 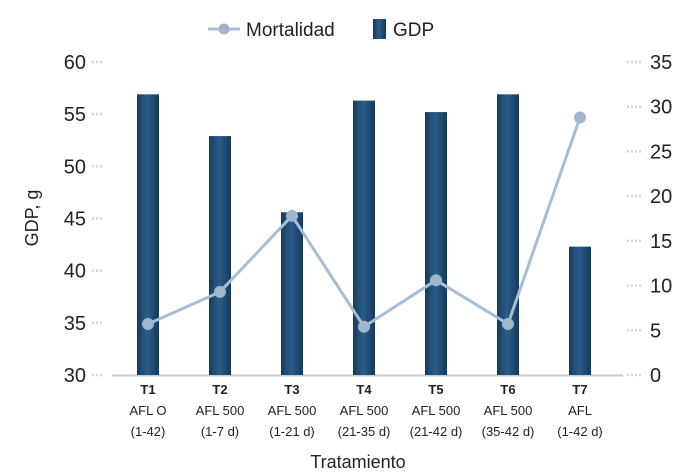 I want to click on legend-bar-swatch, so click(x=379, y=29).